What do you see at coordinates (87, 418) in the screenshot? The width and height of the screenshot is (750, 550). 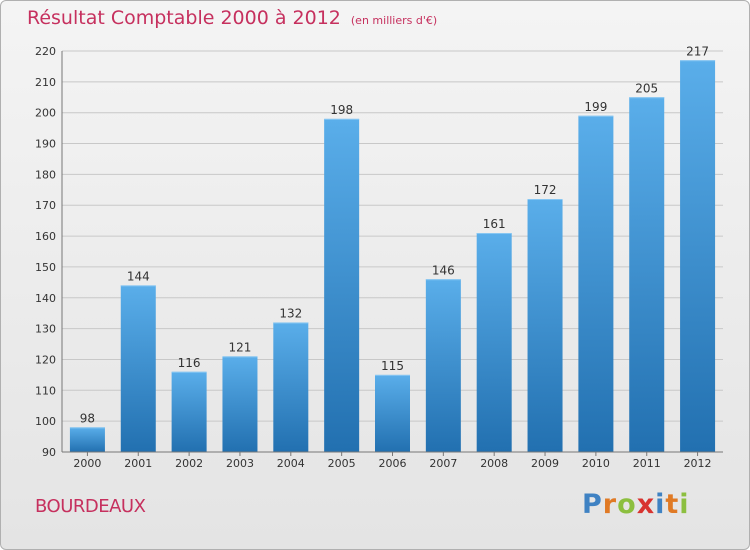 I see `value-label-2000: 98` at bounding box center [87, 418].